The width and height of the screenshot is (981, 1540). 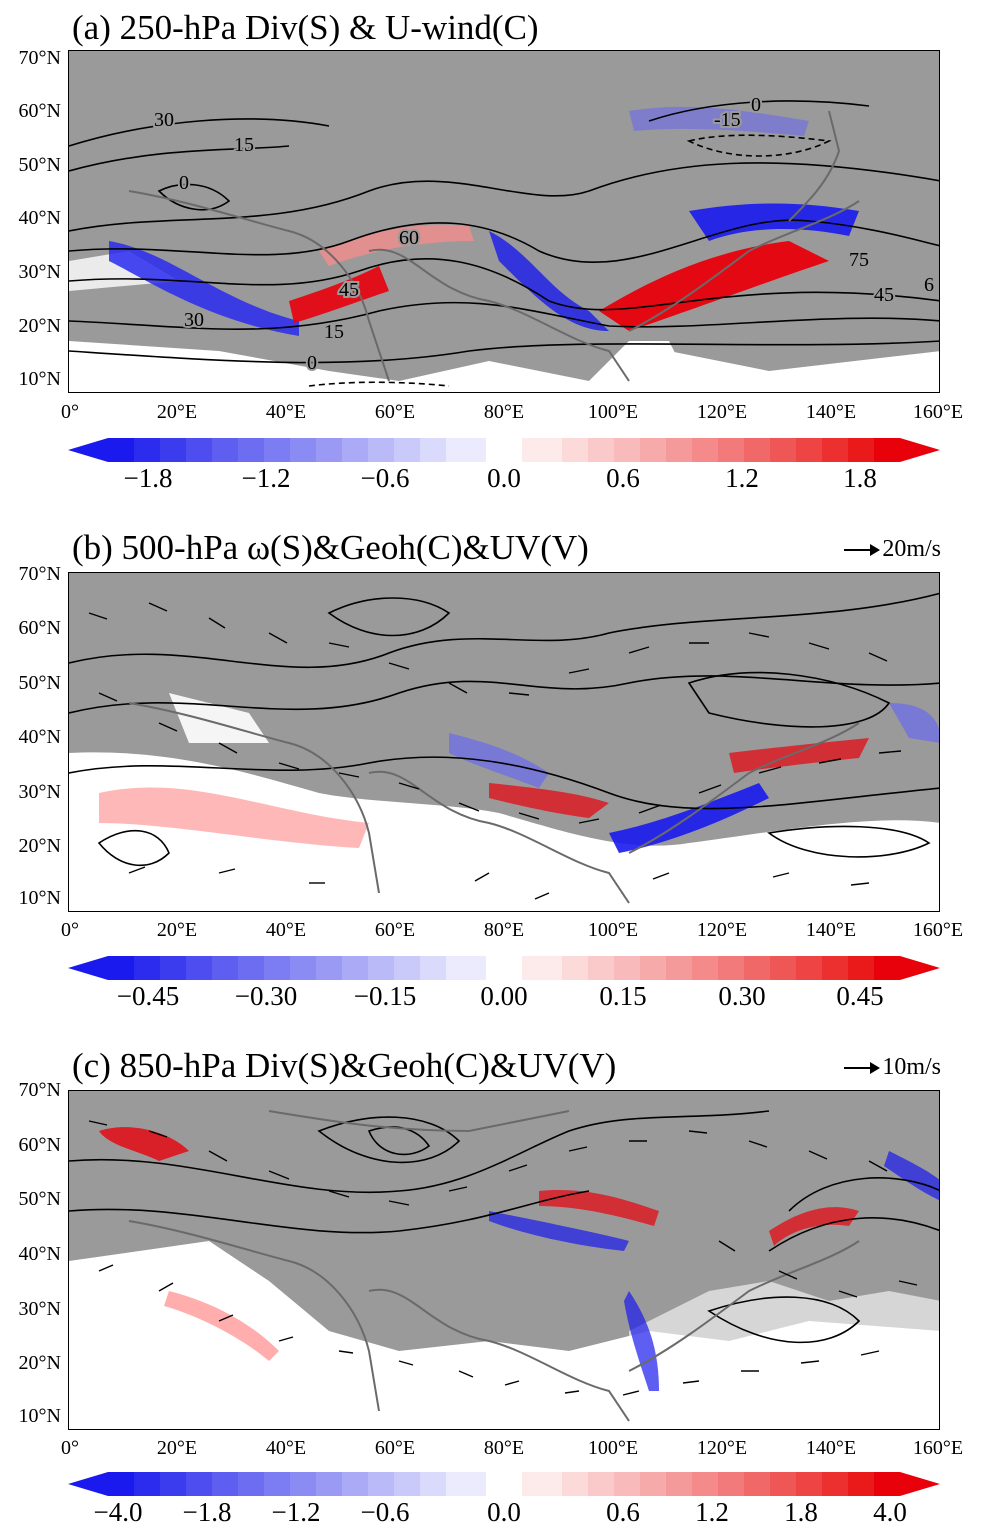 What do you see at coordinates (742, 996) in the screenshot?
I see `colorbar-tick: 0.30` at bounding box center [742, 996].